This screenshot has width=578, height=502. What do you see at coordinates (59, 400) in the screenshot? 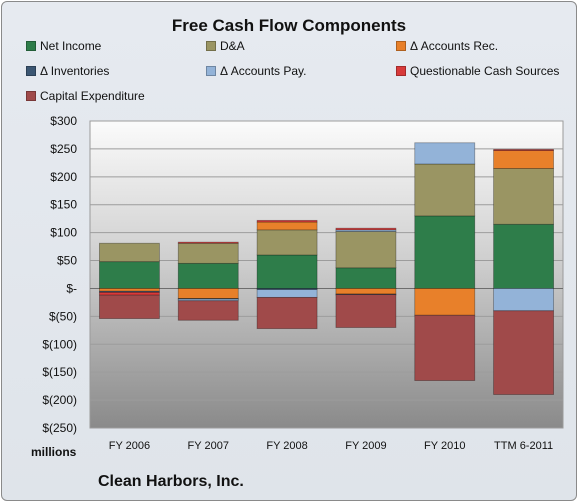
I see `y-tick-label: $(200)` at bounding box center [59, 400].